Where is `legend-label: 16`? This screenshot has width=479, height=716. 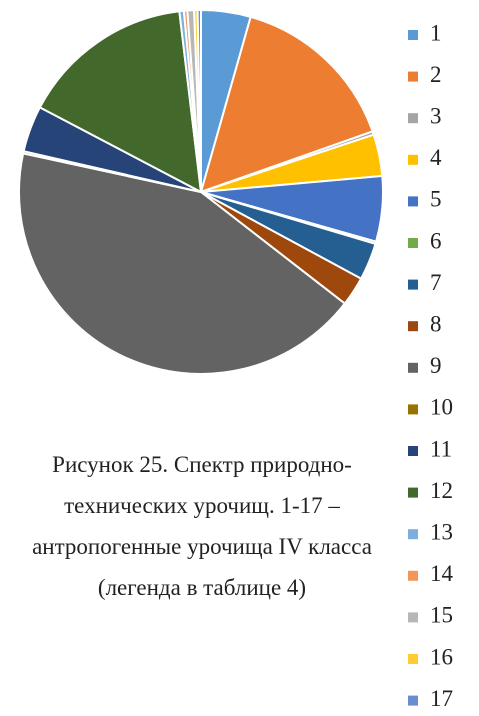
legend-label: 16 is located at coordinates (441, 656).